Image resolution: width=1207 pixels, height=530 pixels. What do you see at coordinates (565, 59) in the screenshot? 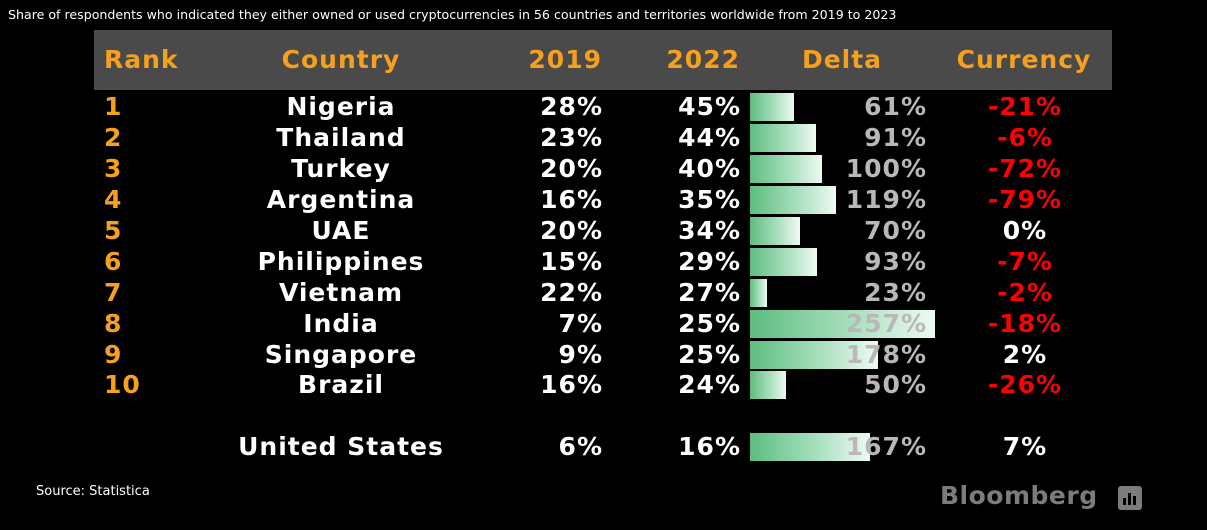
I see `column-header-2019: 2019` at bounding box center [565, 59].